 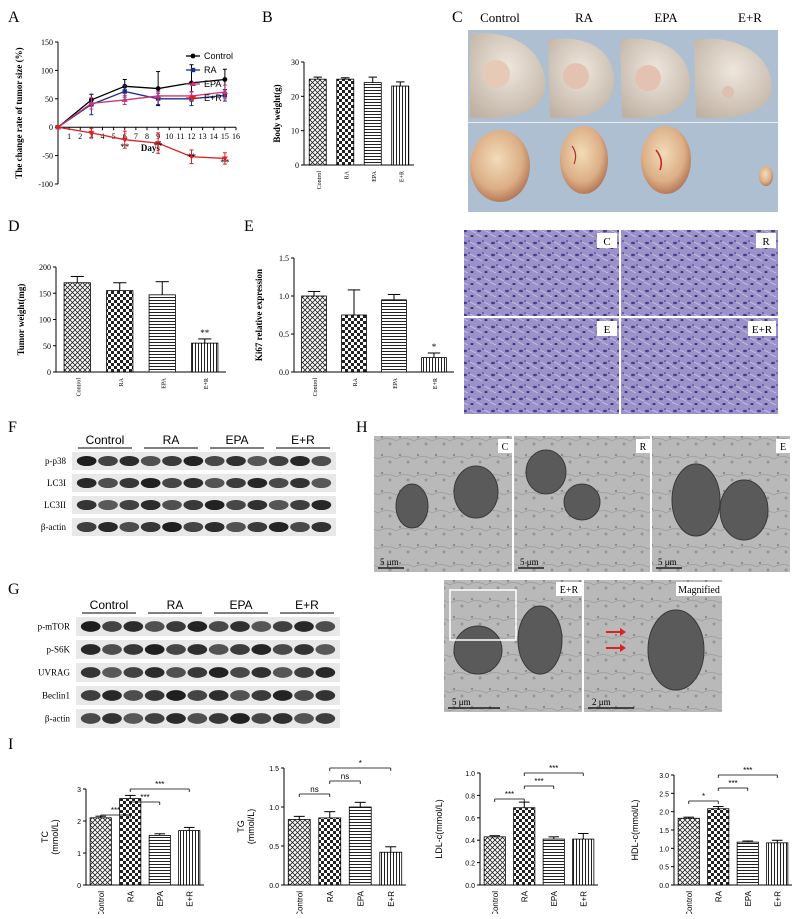 What do you see at coordinates (55, 837) in the screenshot?
I see `y-axis-label: (mmol/L)` at bounding box center [55, 837].